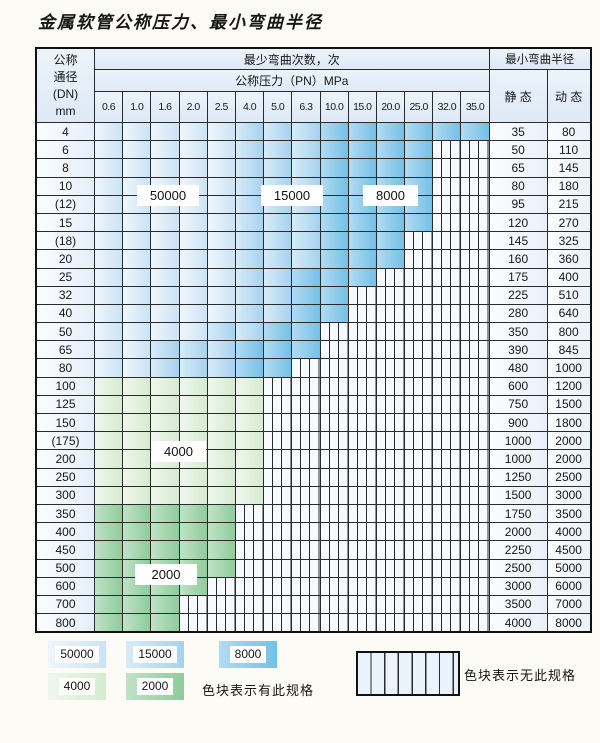 The height and width of the screenshot is (743, 600). What do you see at coordinates (248, 654) in the screenshot?
I see `legend-swatch-label: 8000` at bounding box center [248, 654].